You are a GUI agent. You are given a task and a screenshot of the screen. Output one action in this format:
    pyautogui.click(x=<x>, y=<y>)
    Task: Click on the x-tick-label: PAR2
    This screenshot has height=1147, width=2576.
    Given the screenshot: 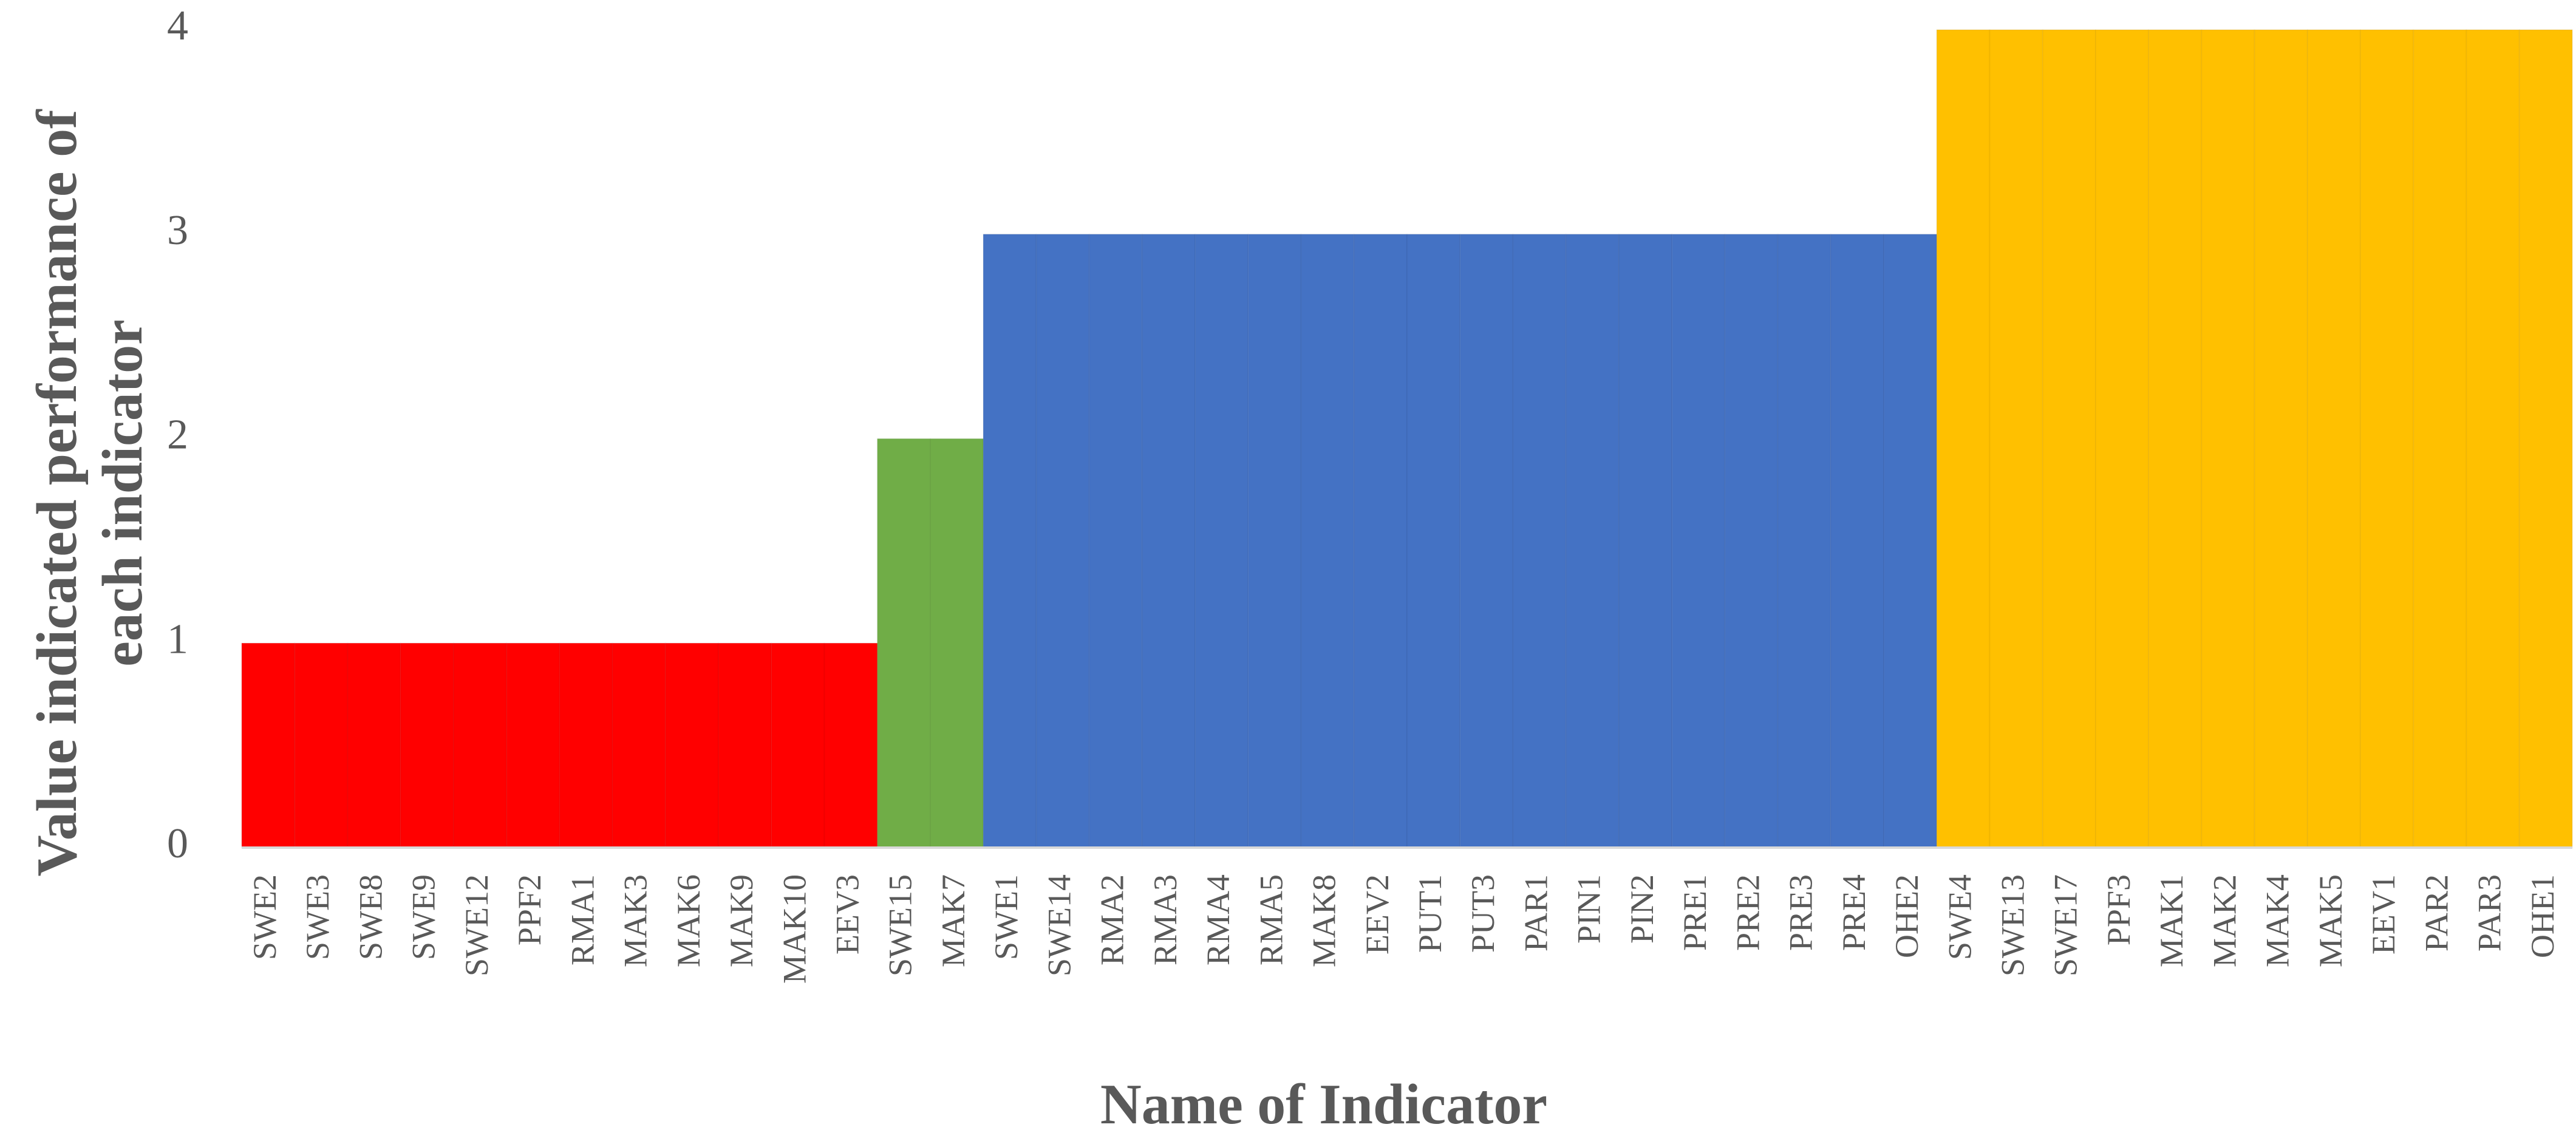 What is the action you would take?
    pyautogui.click(x=2436, y=912)
    